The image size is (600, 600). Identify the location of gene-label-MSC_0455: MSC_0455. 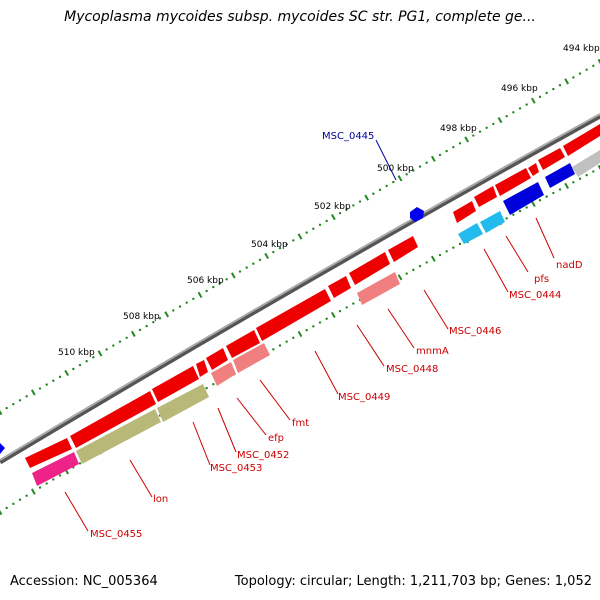
(116, 534).